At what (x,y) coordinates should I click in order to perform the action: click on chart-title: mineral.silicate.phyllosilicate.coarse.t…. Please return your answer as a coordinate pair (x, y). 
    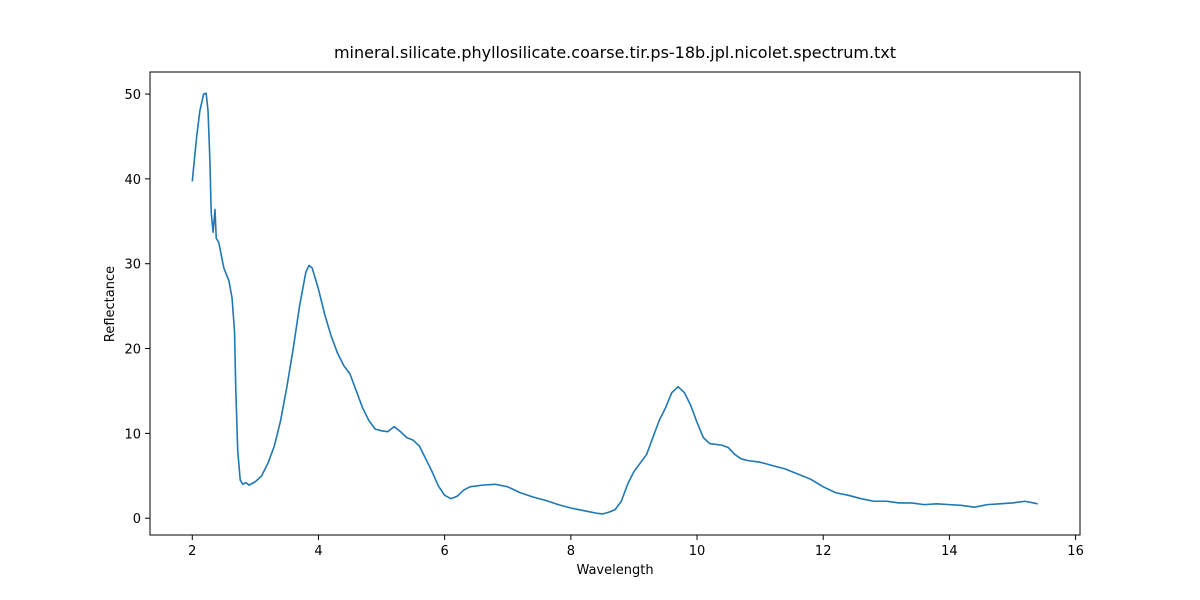
    Looking at the image, I should click on (615, 52).